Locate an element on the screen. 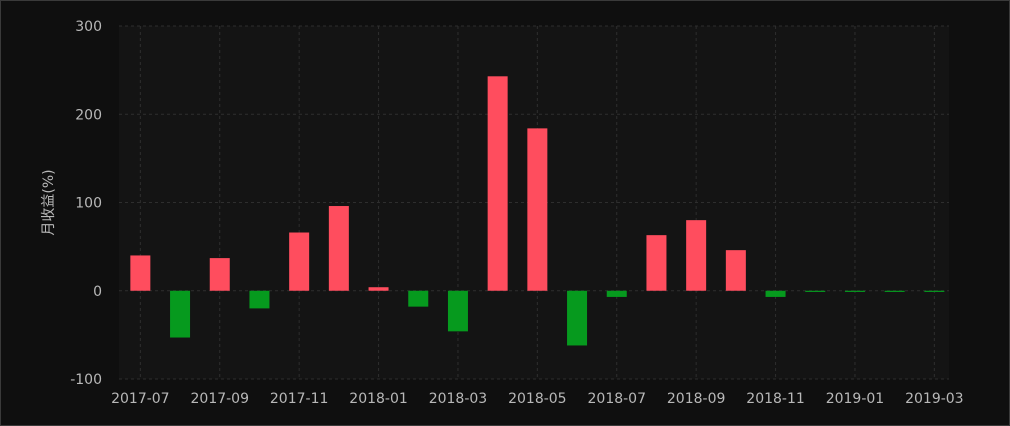  y-axis-title: 月收益(%) is located at coordinates (49, 202).